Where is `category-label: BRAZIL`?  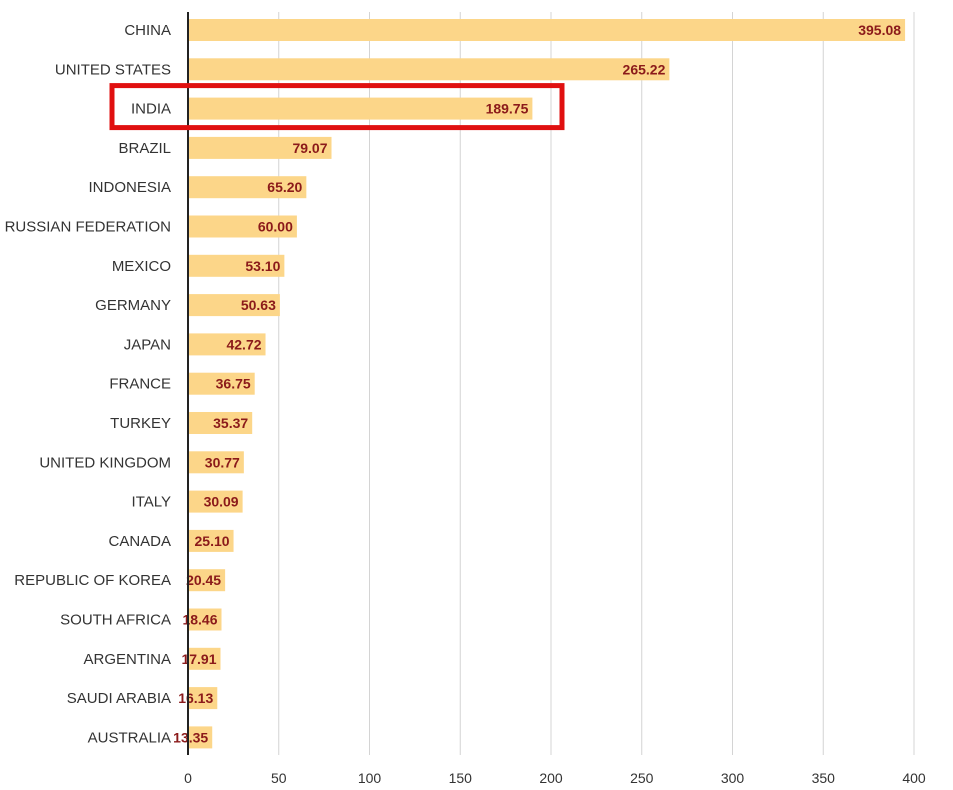
category-label: BRAZIL is located at coordinates (144, 148).